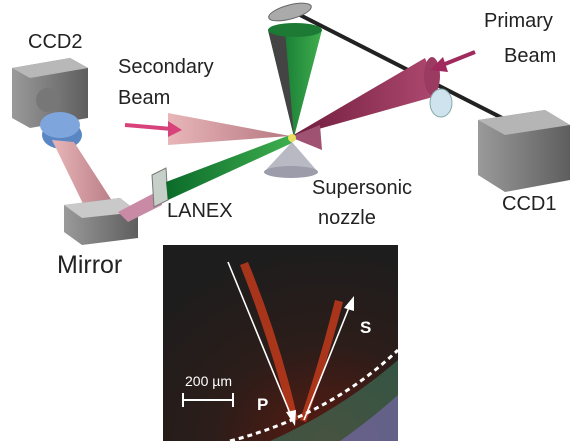  I want to click on nozzle-label: nozzle, so click(347, 218).